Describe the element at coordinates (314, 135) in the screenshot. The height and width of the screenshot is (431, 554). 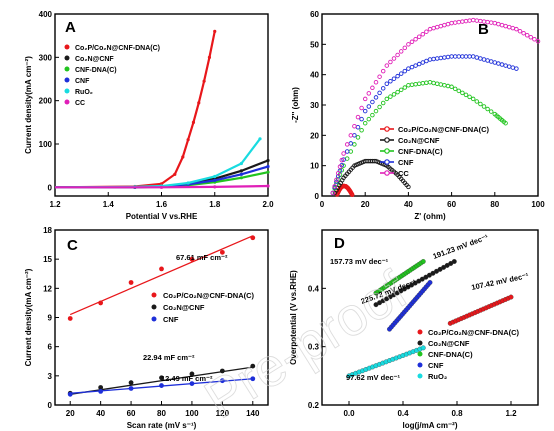
I see `y-tick-label: 20` at that location.